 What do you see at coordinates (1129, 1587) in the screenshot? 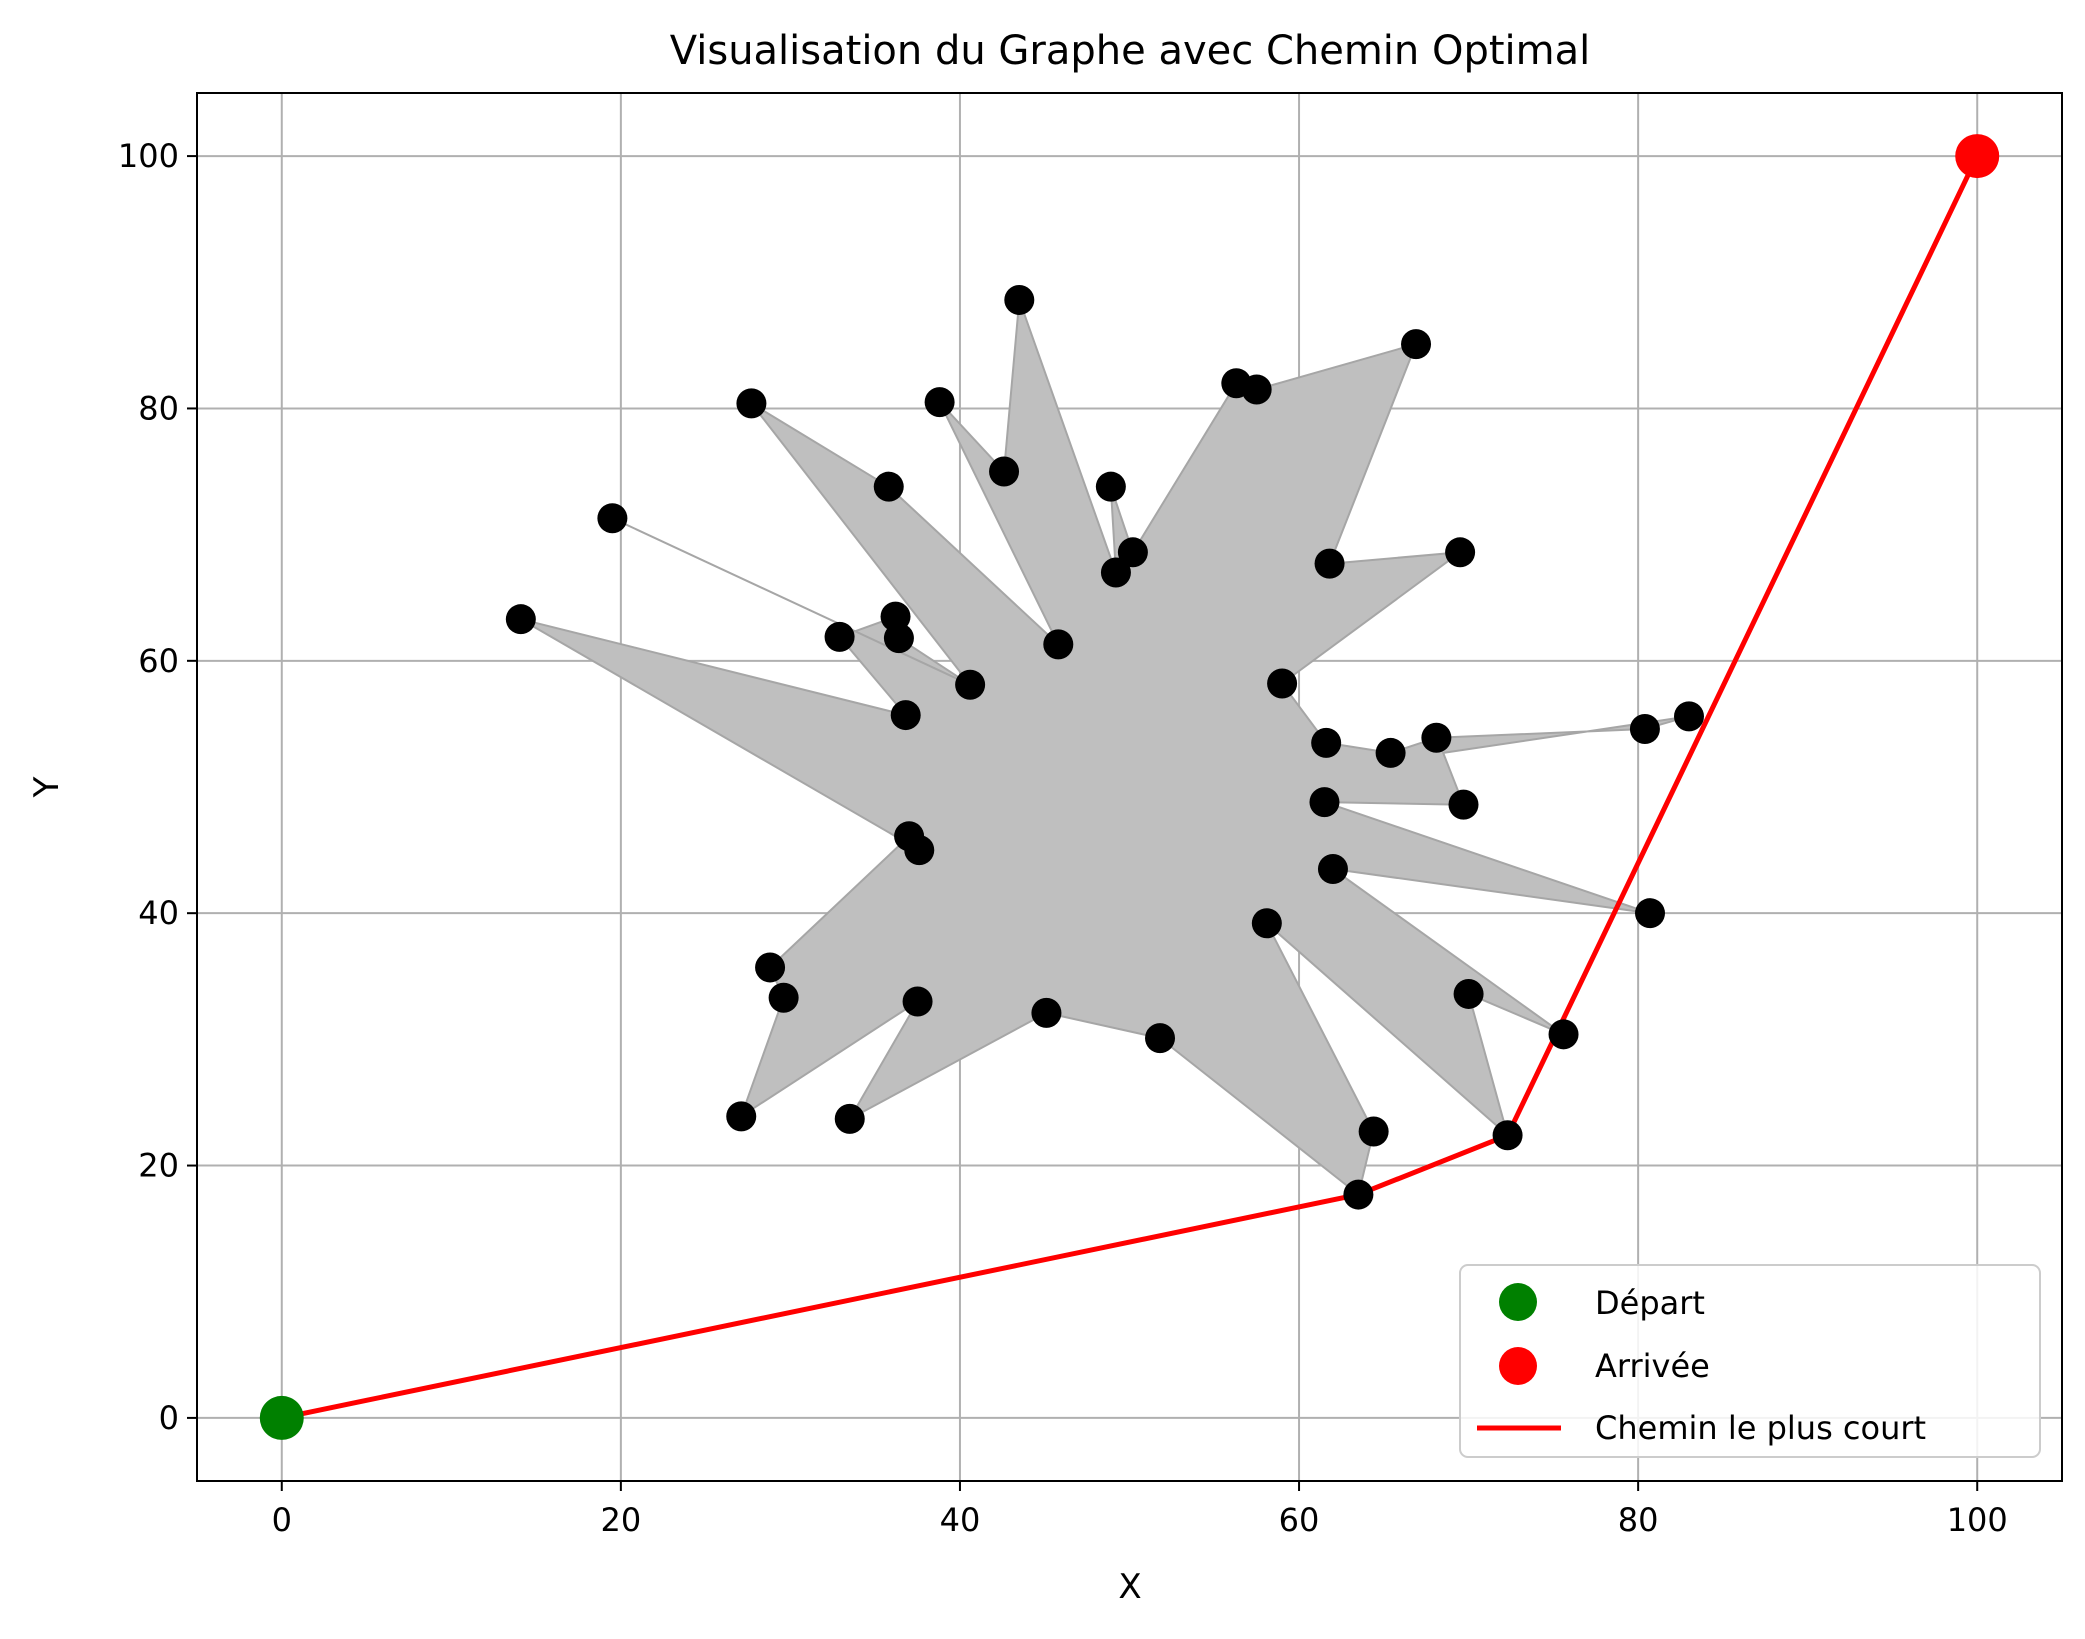
I see `x-axis-label: X` at bounding box center [1129, 1587].